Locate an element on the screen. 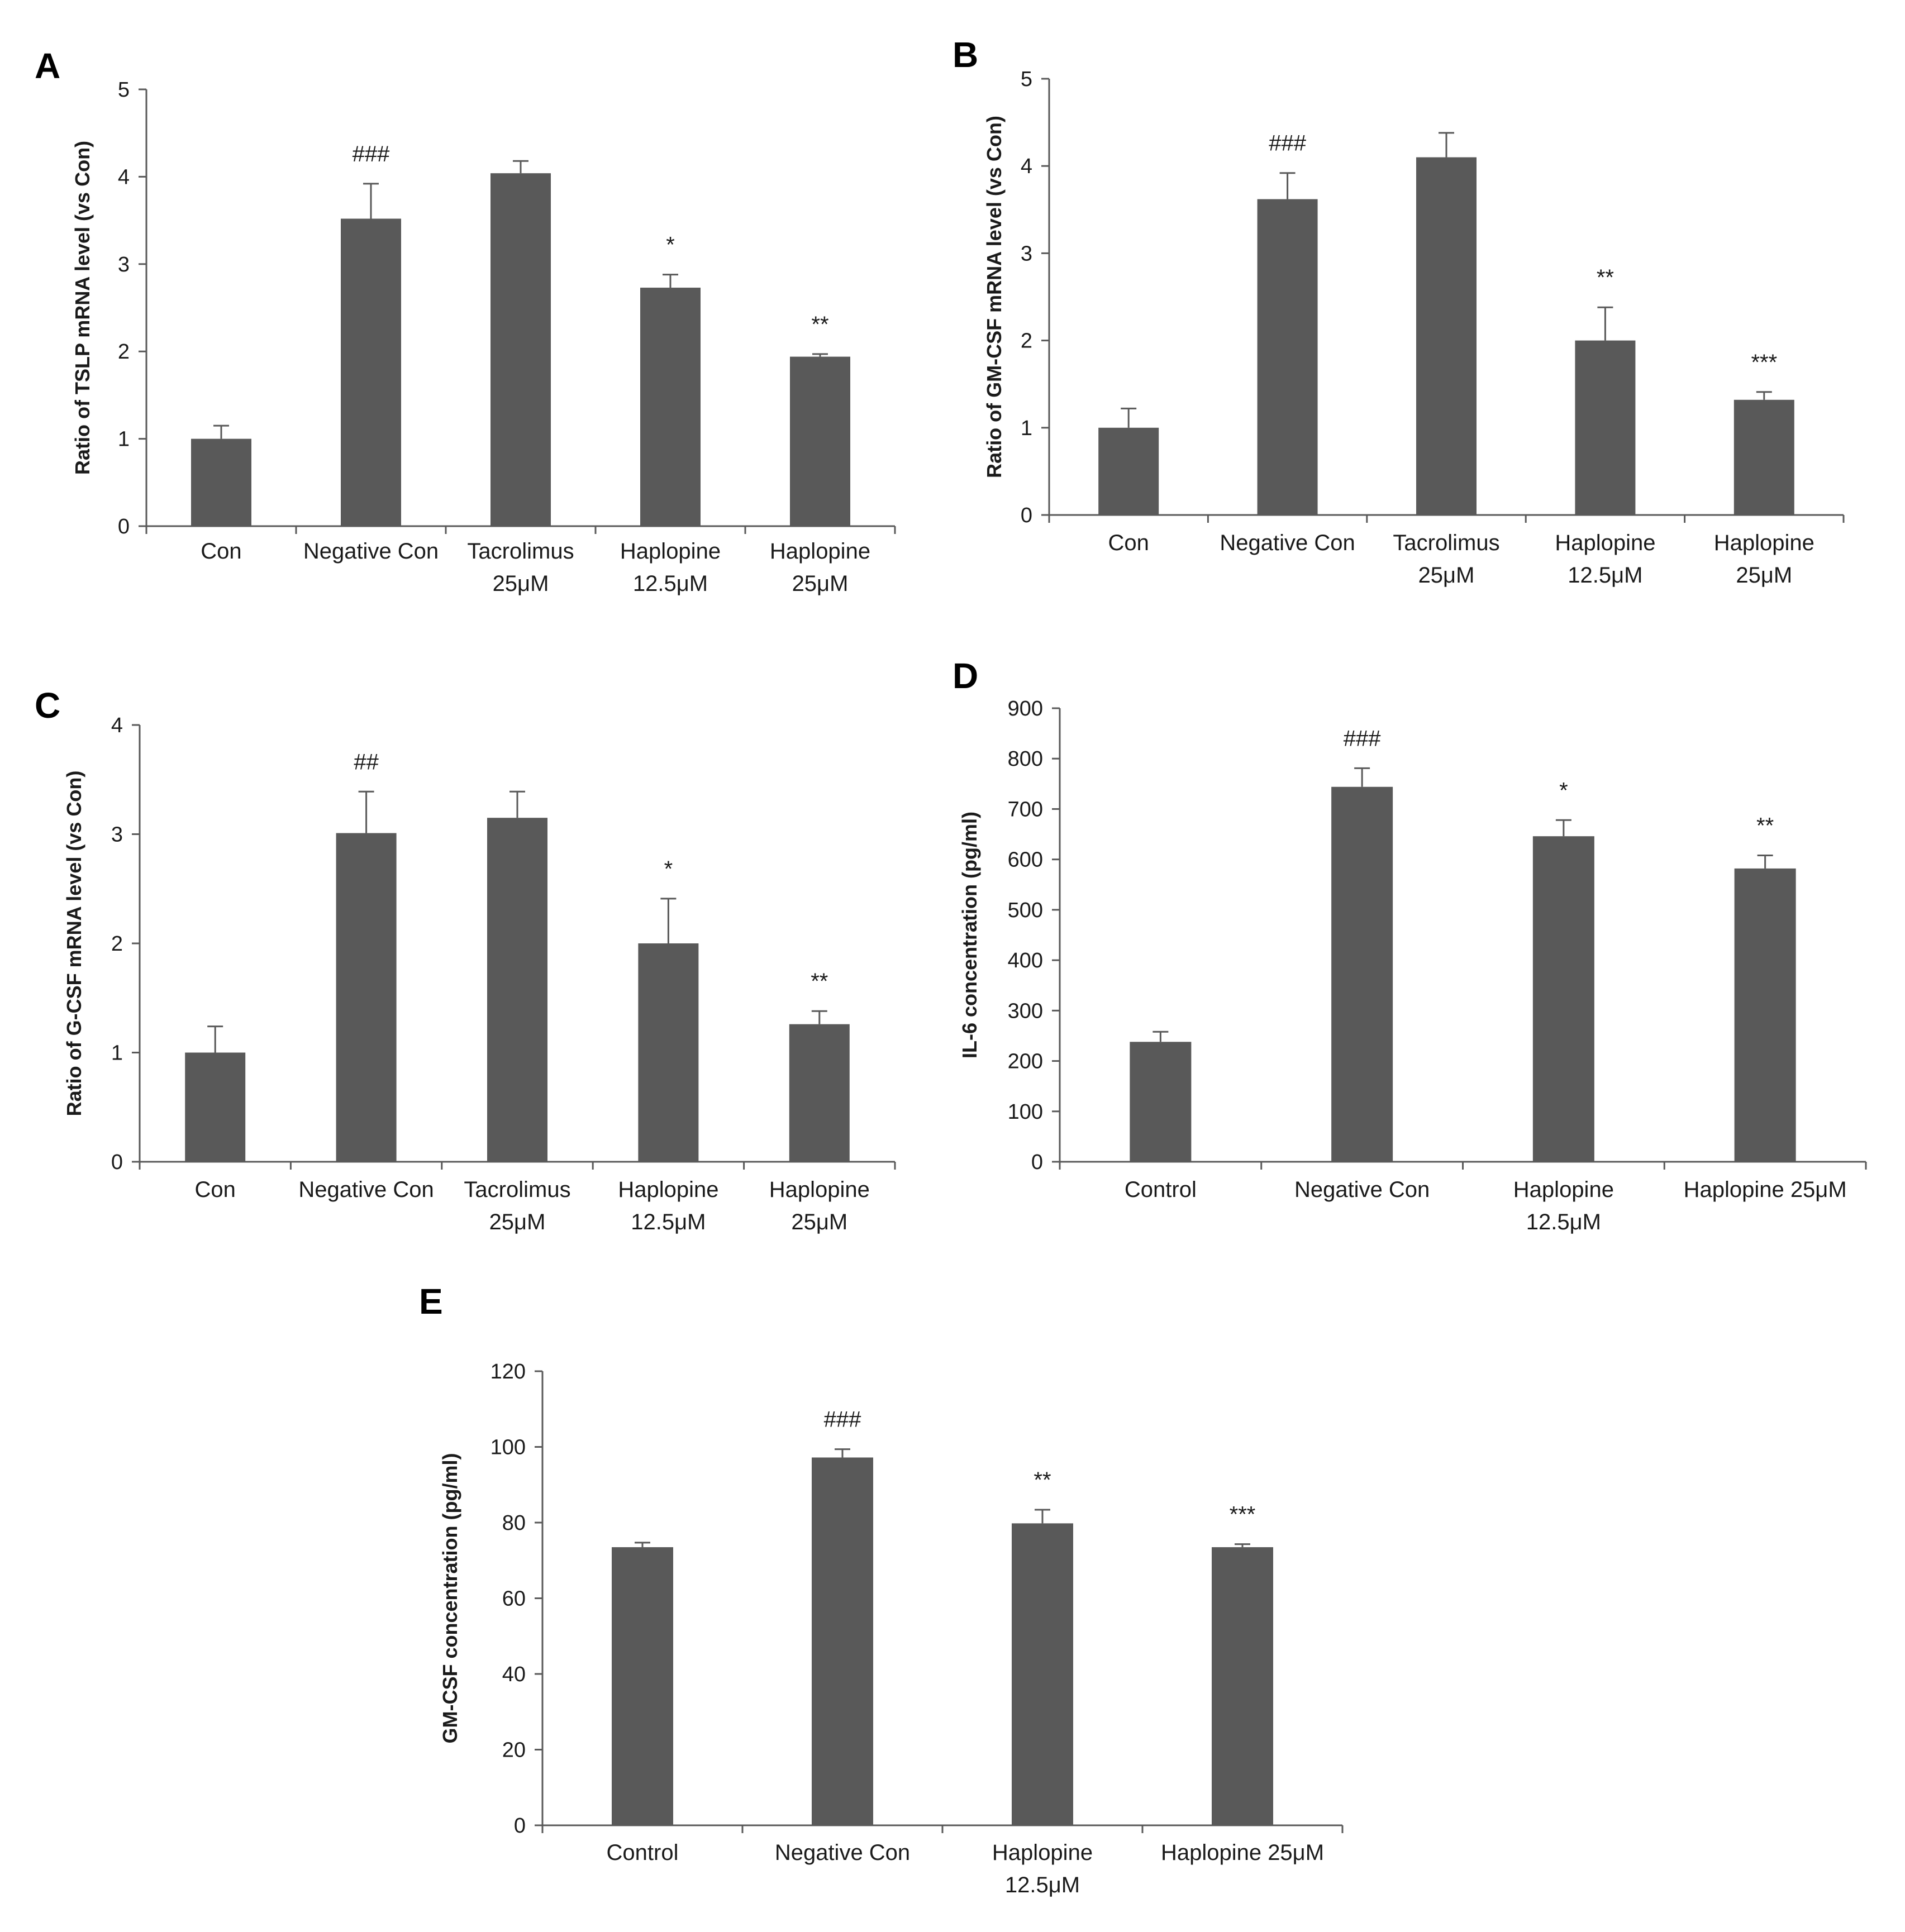 The width and height of the screenshot is (1905, 1932). y-axis-label: Ratio of GM-CSF mRNA level (vs Con) is located at coordinates (994, 297).